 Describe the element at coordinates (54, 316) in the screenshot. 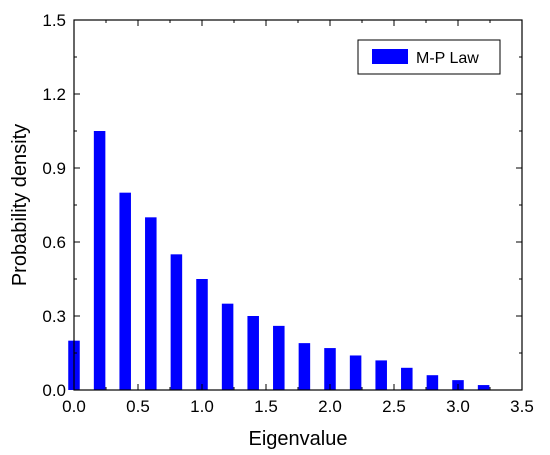

I see `y-tick-label: 0.3` at that location.